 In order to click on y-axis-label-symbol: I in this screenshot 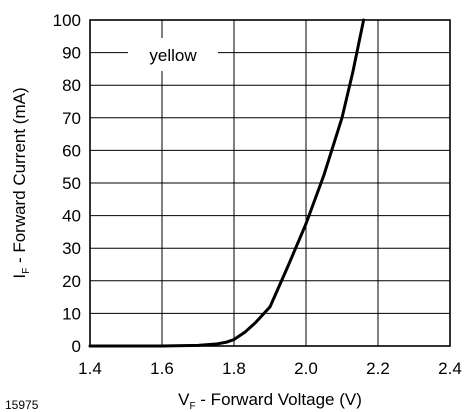, I will do `click(19, 276)`.